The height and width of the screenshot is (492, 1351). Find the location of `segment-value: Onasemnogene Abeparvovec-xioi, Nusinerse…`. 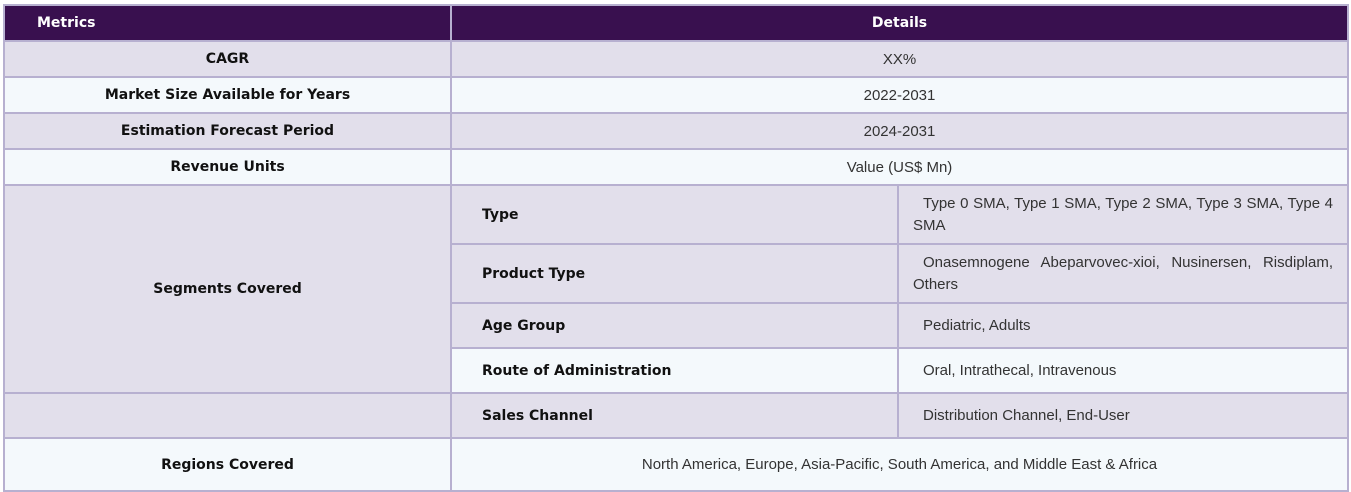

segment-value: Onasemnogene Abeparvovec-xioi, Nusinerse… is located at coordinates (1123, 273).